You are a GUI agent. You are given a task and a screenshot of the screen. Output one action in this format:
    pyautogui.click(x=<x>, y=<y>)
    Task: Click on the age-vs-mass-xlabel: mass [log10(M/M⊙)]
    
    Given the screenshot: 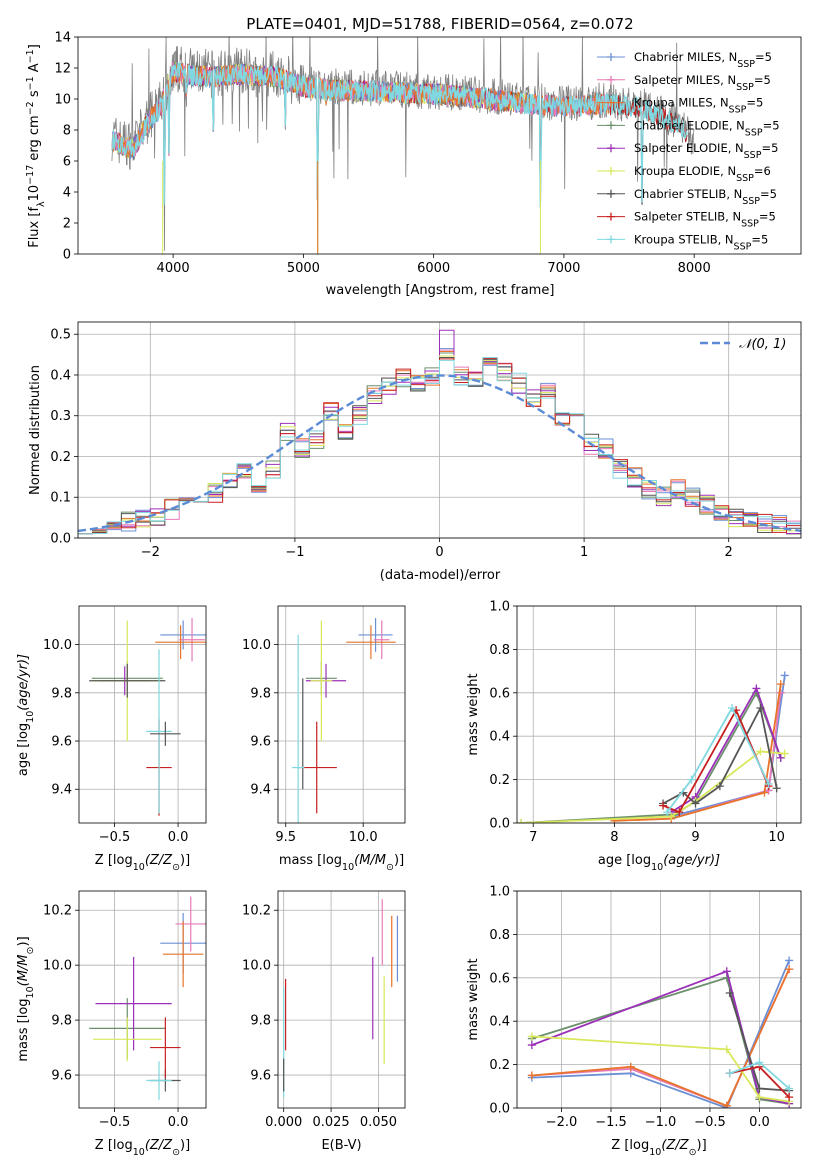 What is the action you would take?
    pyautogui.click(x=341, y=863)
    